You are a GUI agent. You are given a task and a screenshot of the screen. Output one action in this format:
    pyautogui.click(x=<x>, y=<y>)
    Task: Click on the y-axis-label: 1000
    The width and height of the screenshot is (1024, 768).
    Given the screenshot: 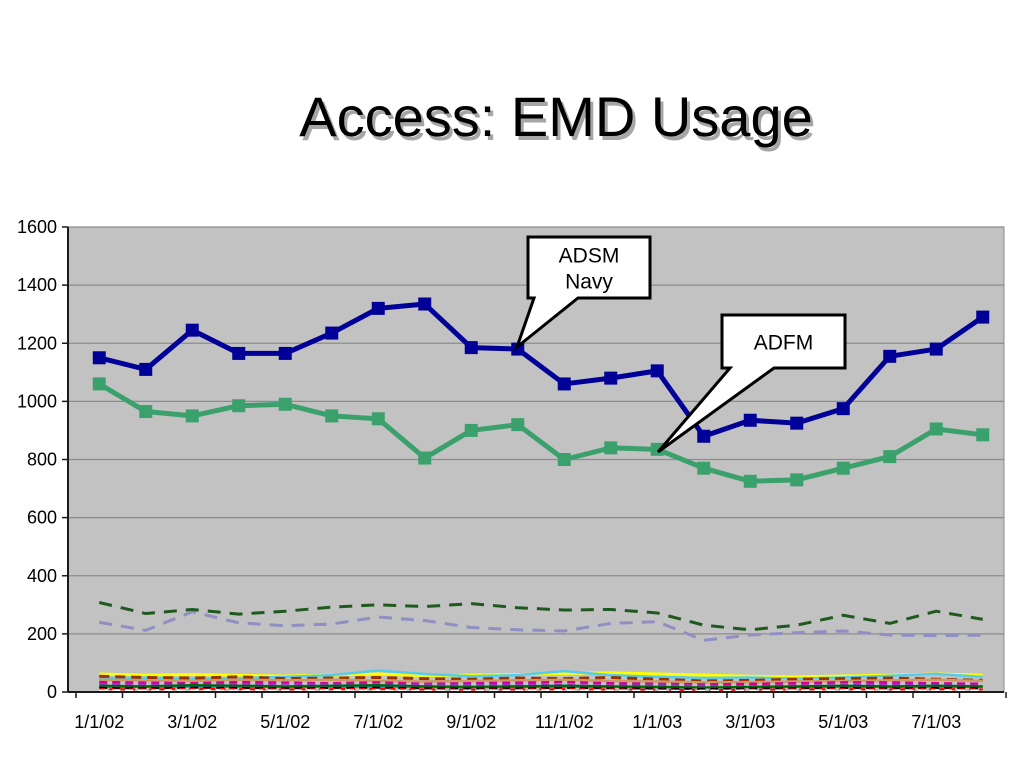 What is the action you would take?
    pyautogui.click(x=37, y=401)
    